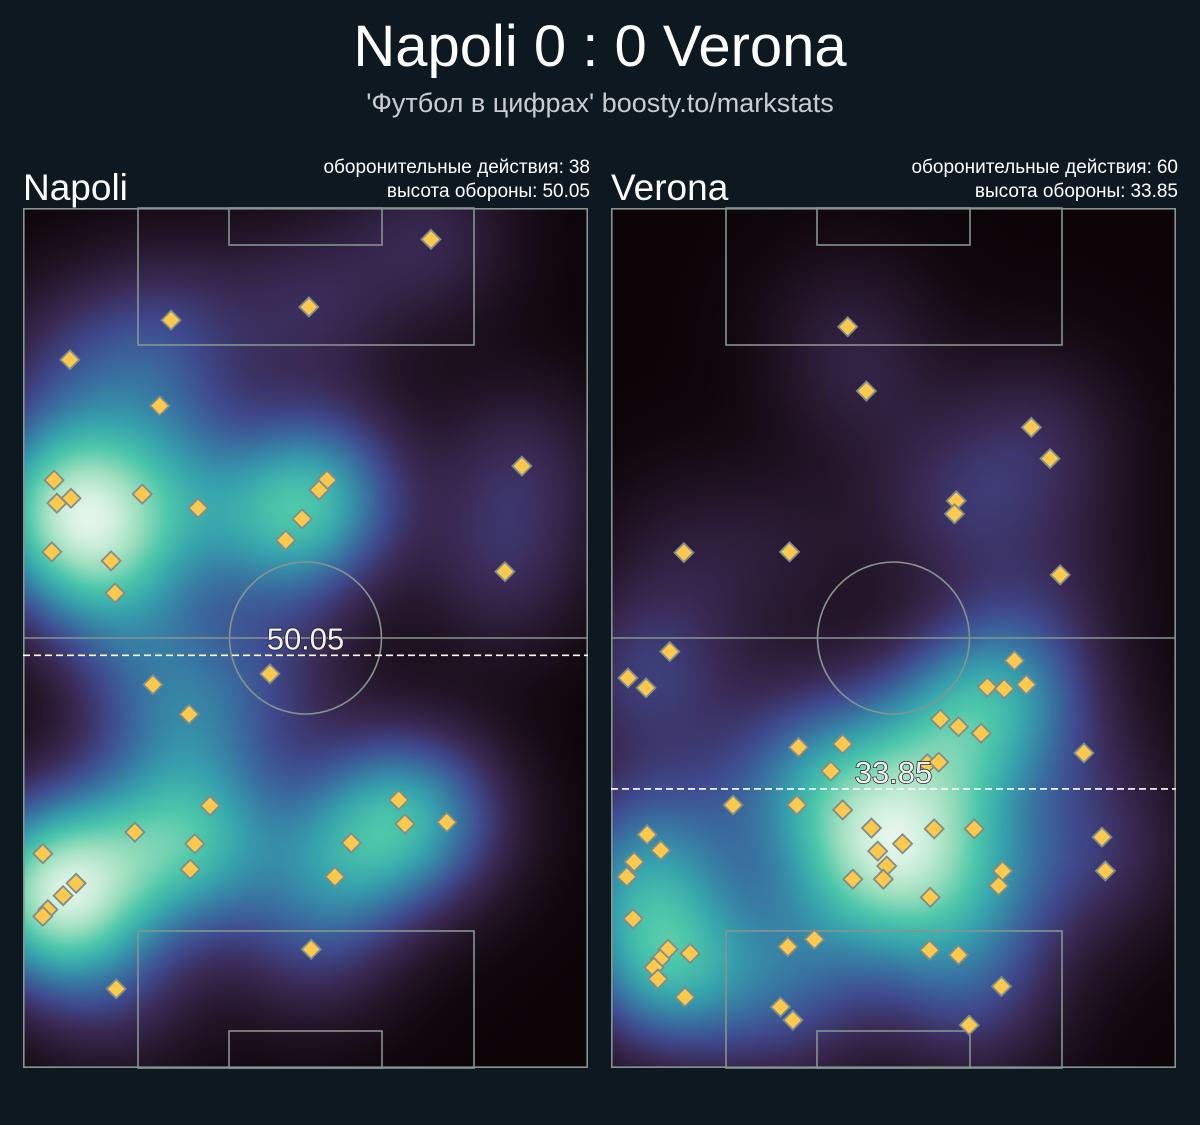 This screenshot has height=1125, width=1200. What do you see at coordinates (579, 167) in the screenshot?
I see `stat-value: 38` at bounding box center [579, 167].